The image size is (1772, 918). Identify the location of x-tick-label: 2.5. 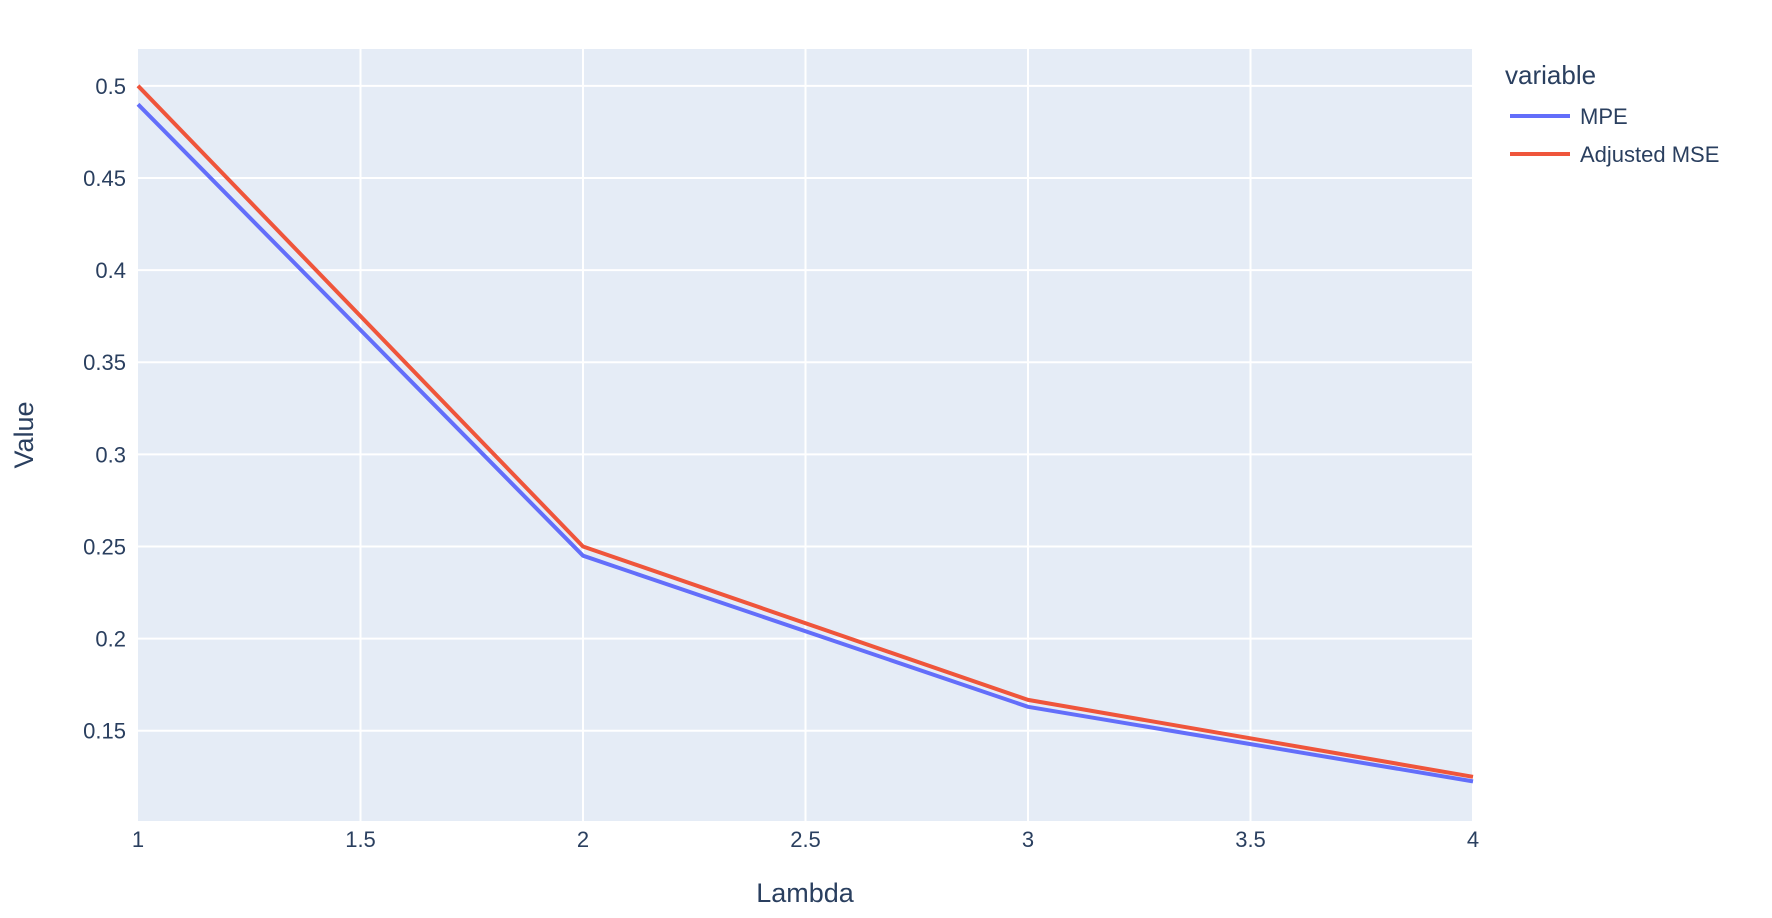
(805, 839).